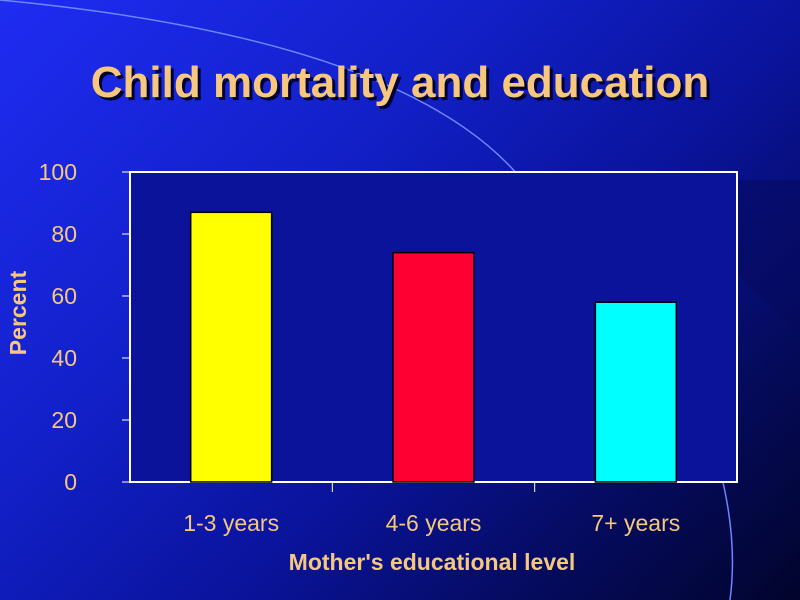 This screenshot has height=600, width=800. Describe the element at coordinates (635, 523) in the screenshot. I see `x-tick-label: 7+ years` at that location.